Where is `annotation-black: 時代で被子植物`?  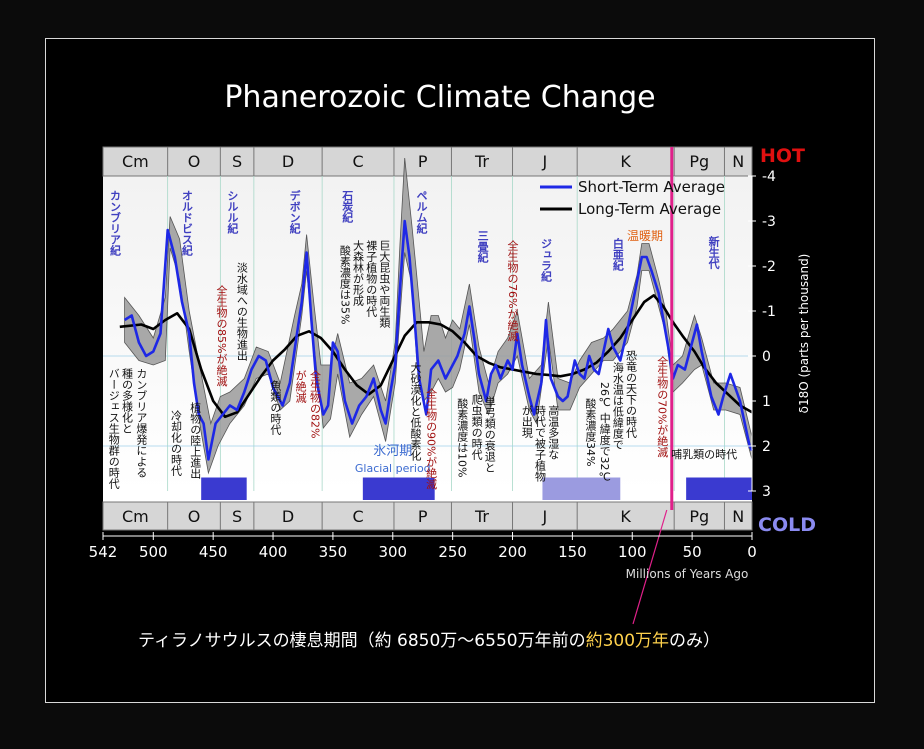 annotation-black: 時代で被子植物 is located at coordinates (540, 443).